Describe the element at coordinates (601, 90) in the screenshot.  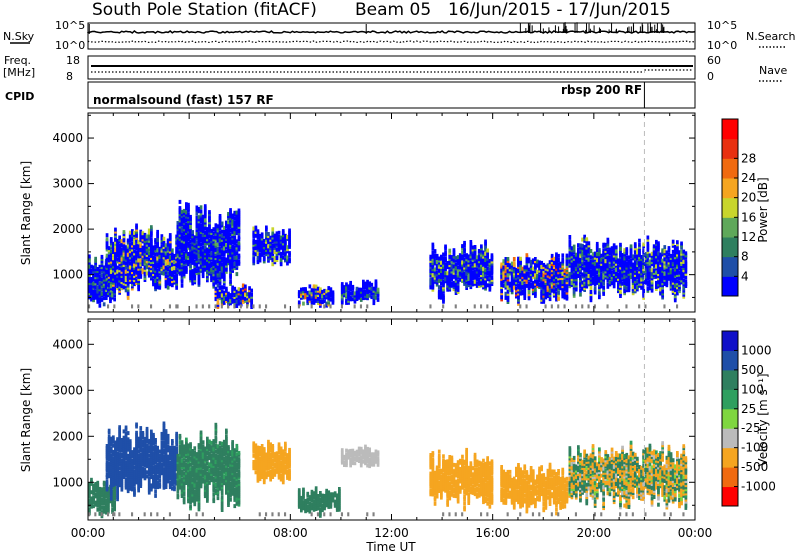
I see `cpid-mode-2: rbsp 200 RF` at that location.